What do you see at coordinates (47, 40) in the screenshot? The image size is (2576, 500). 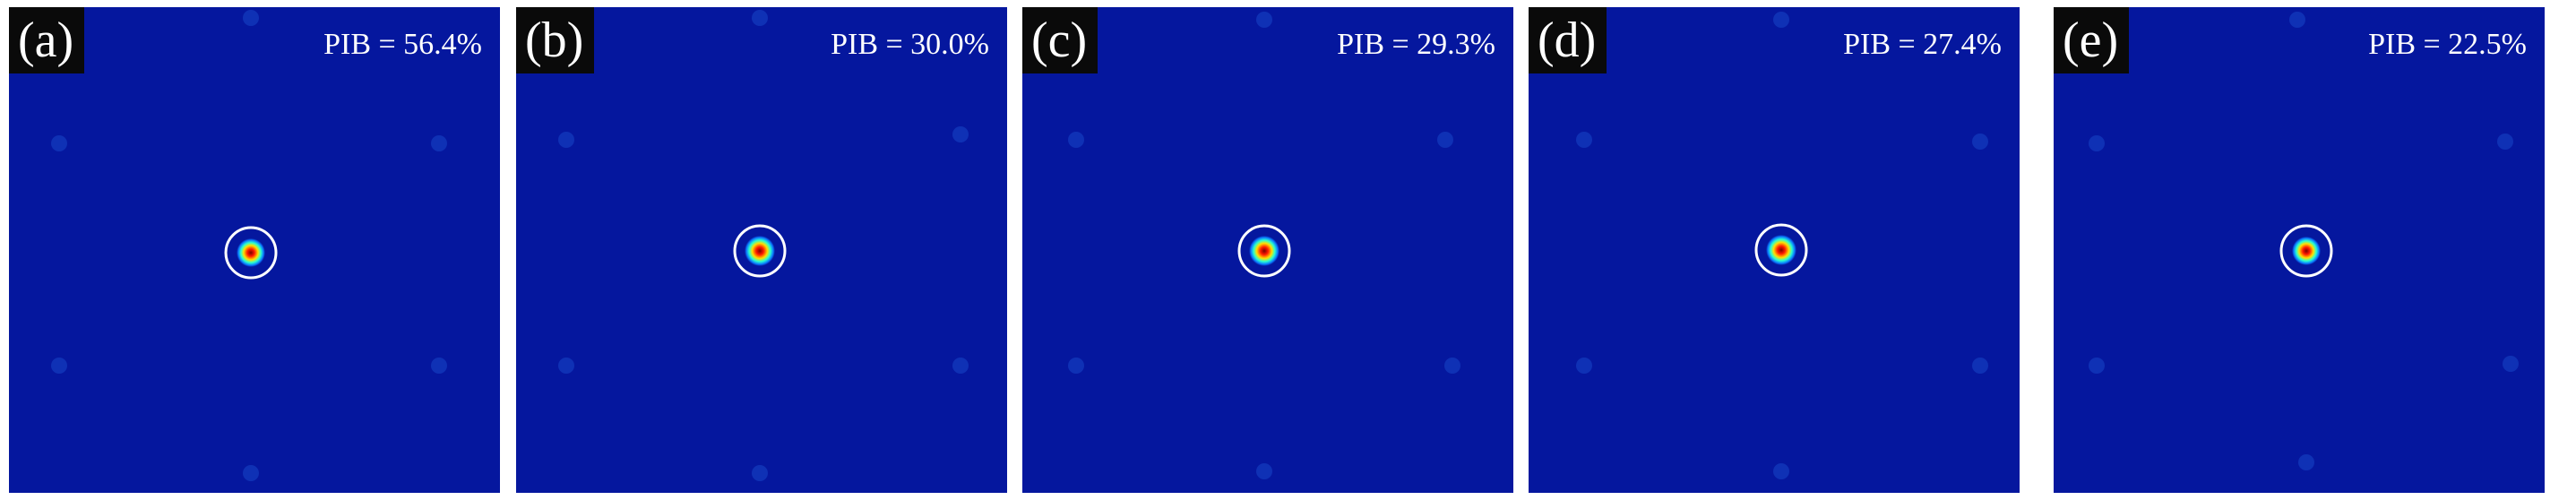 I see `panel-label: (a)` at bounding box center [47, 40].